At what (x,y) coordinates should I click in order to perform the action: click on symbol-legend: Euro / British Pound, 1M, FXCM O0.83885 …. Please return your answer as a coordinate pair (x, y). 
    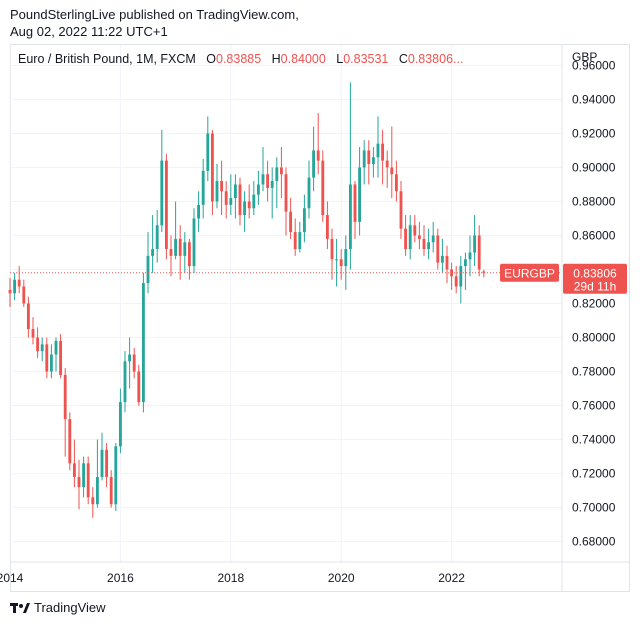
    Looking at the image, I should click on (240, 59).